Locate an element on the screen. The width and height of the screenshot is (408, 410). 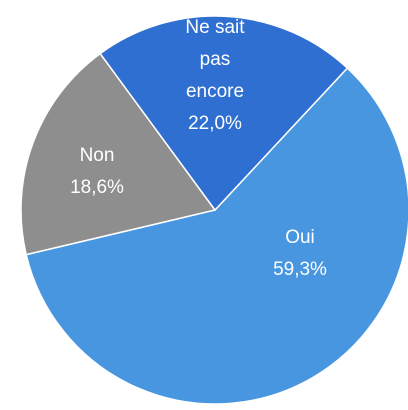
slice-label: Non 18,6% is located at coordinates (97, 172).